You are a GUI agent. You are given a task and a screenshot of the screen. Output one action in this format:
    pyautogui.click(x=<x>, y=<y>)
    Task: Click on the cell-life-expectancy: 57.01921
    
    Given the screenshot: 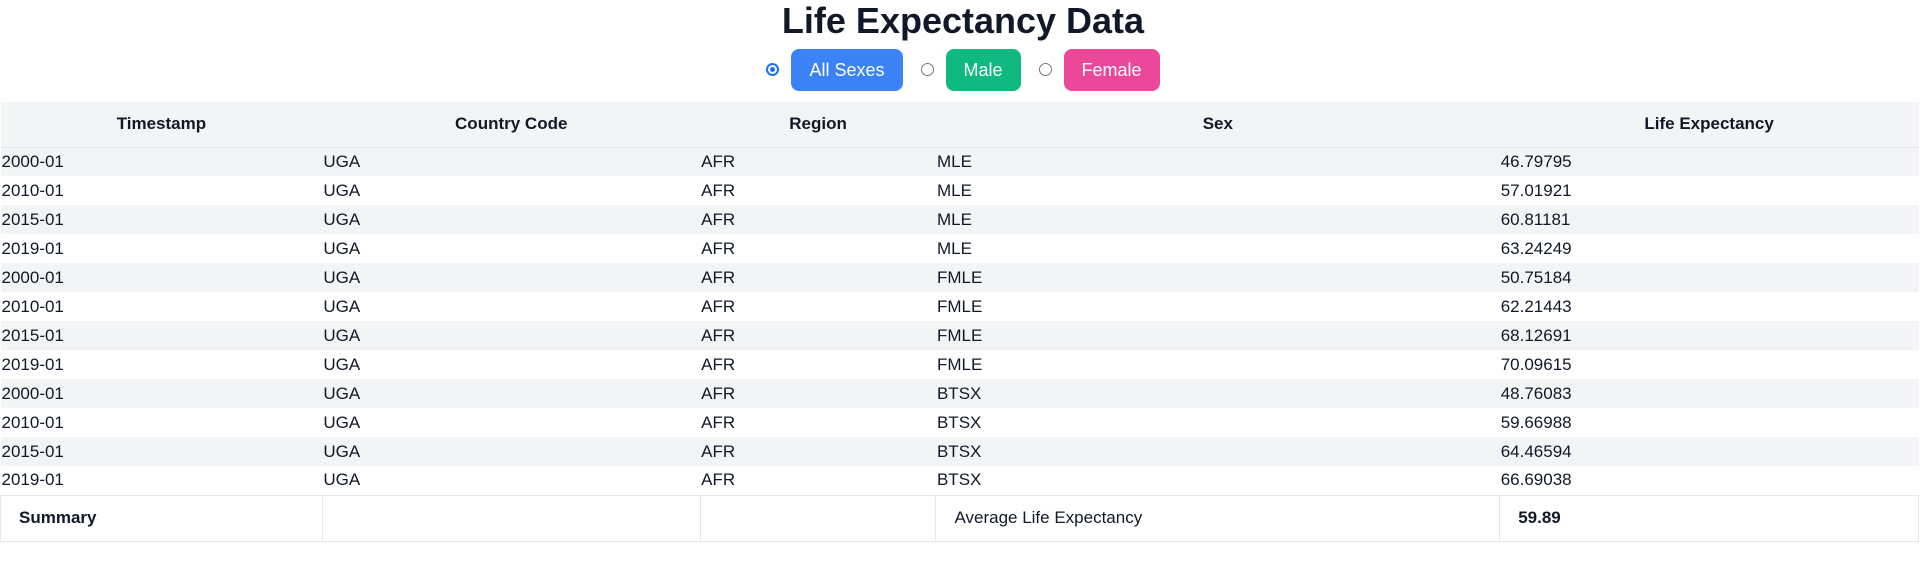 What is the action you would take?
    pyautogui.click(x=1536, y=190)
    